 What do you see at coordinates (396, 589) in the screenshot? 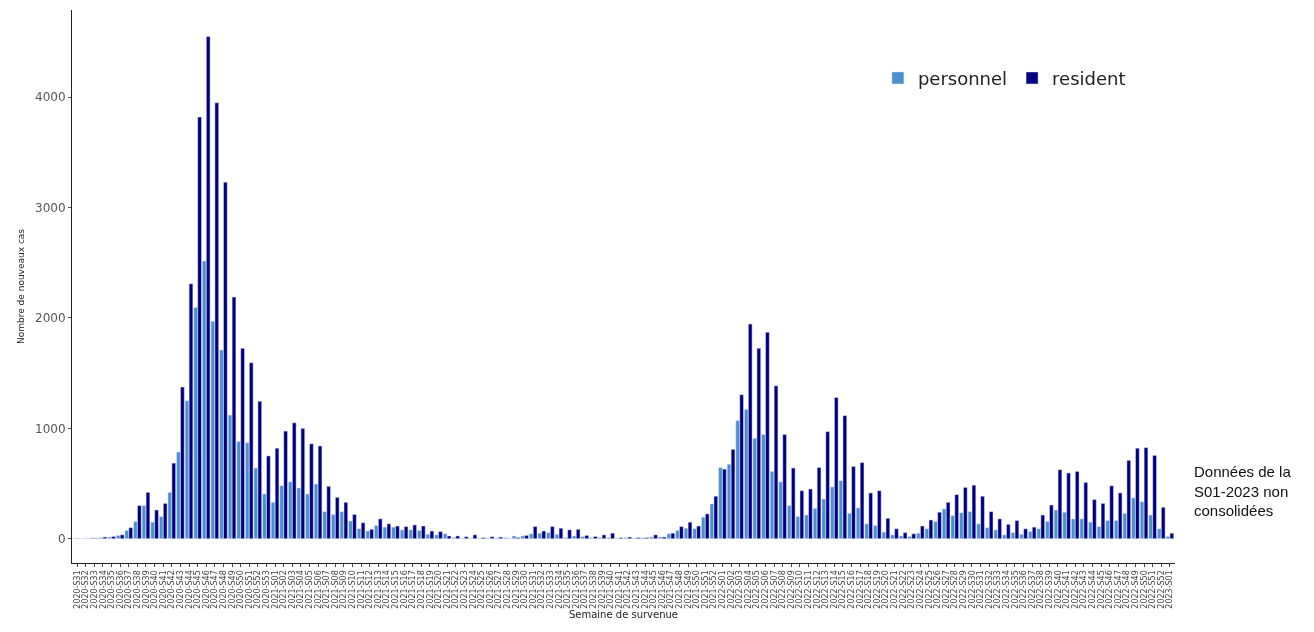
I see `x-tick-label: 2021-S15` at bounding box center [396, 589].